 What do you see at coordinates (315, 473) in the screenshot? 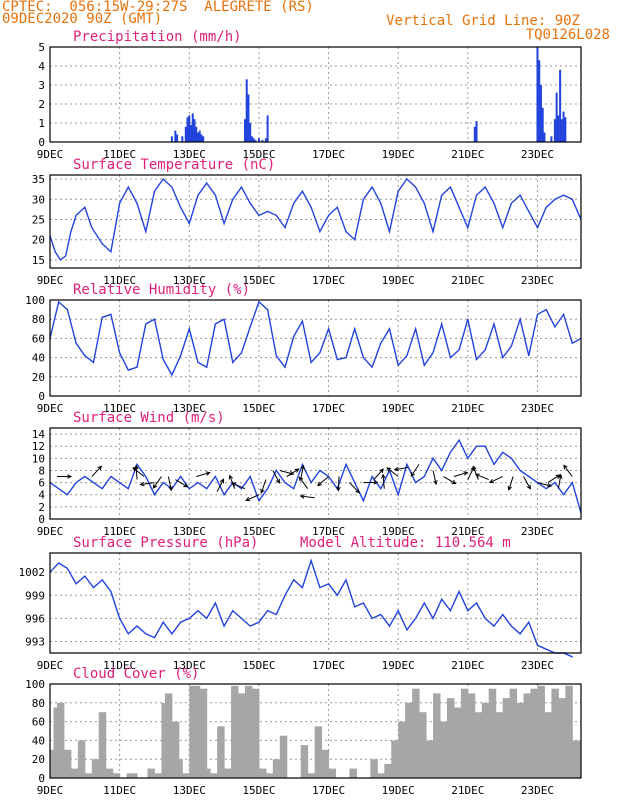
I see `wind-frame` at bounding box center [315, 473].